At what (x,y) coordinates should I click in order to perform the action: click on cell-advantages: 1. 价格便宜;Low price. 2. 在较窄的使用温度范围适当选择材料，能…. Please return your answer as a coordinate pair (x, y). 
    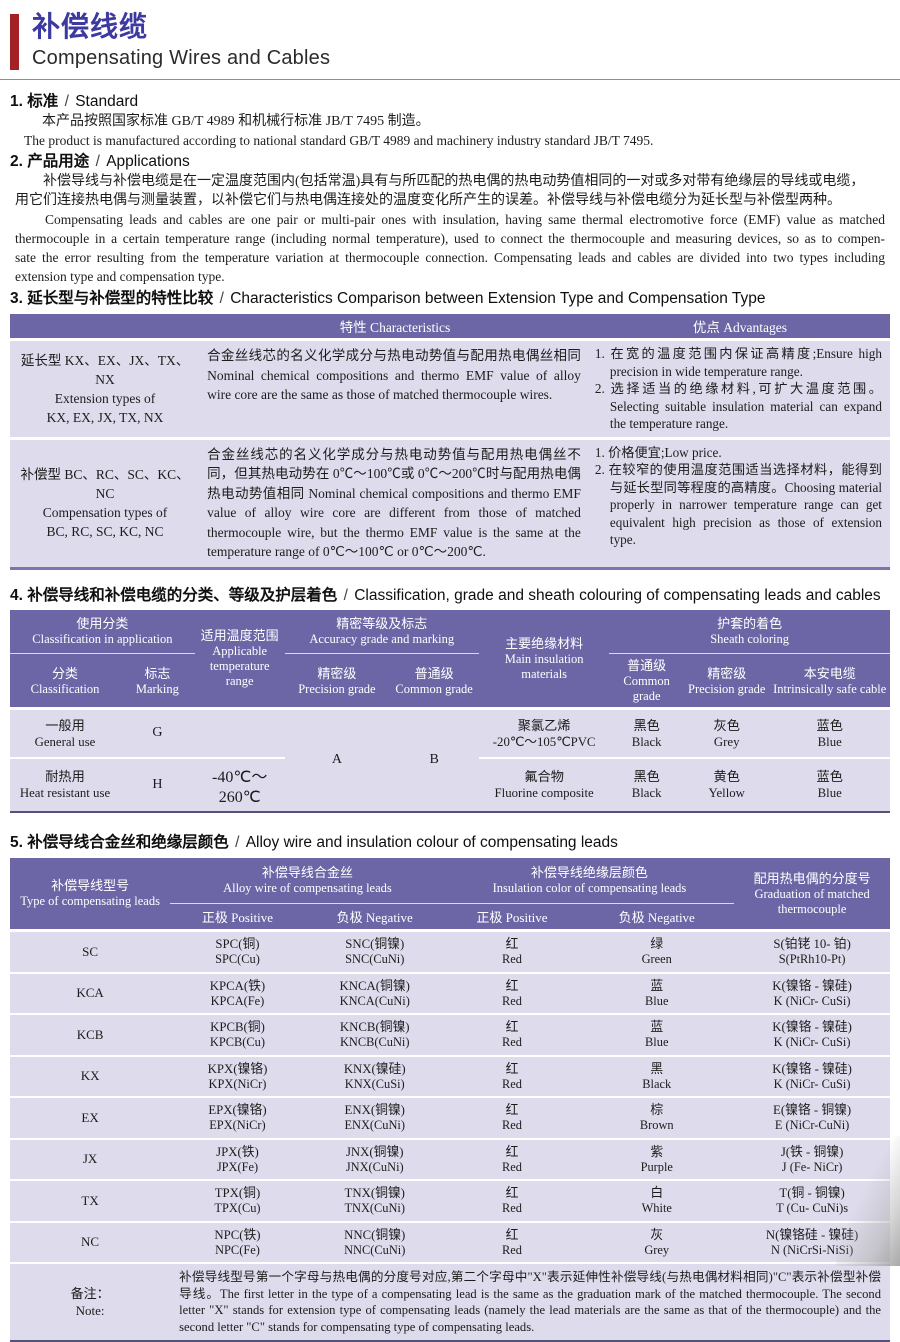
    Looking at the image, I should click on (740, 503).